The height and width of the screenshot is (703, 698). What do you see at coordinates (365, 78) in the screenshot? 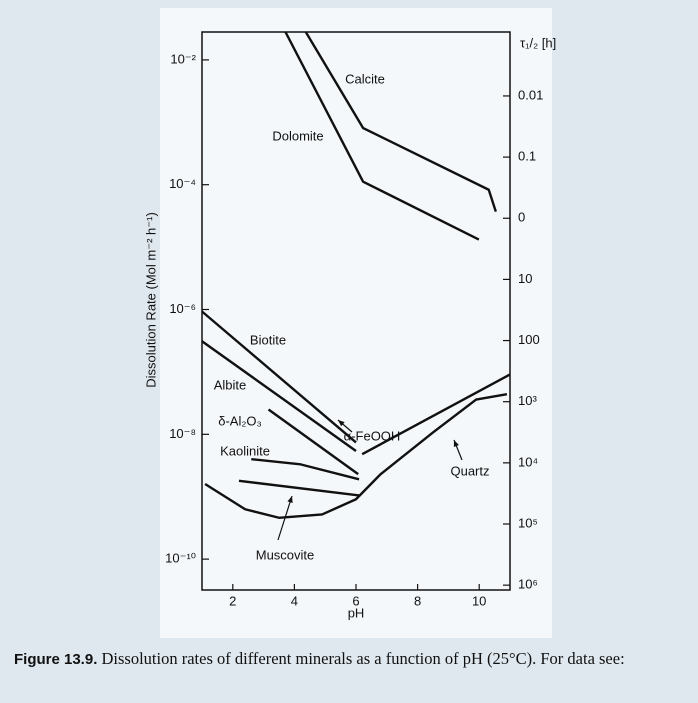
I see `series-label: Calcite` at bounding box center [365, 78].